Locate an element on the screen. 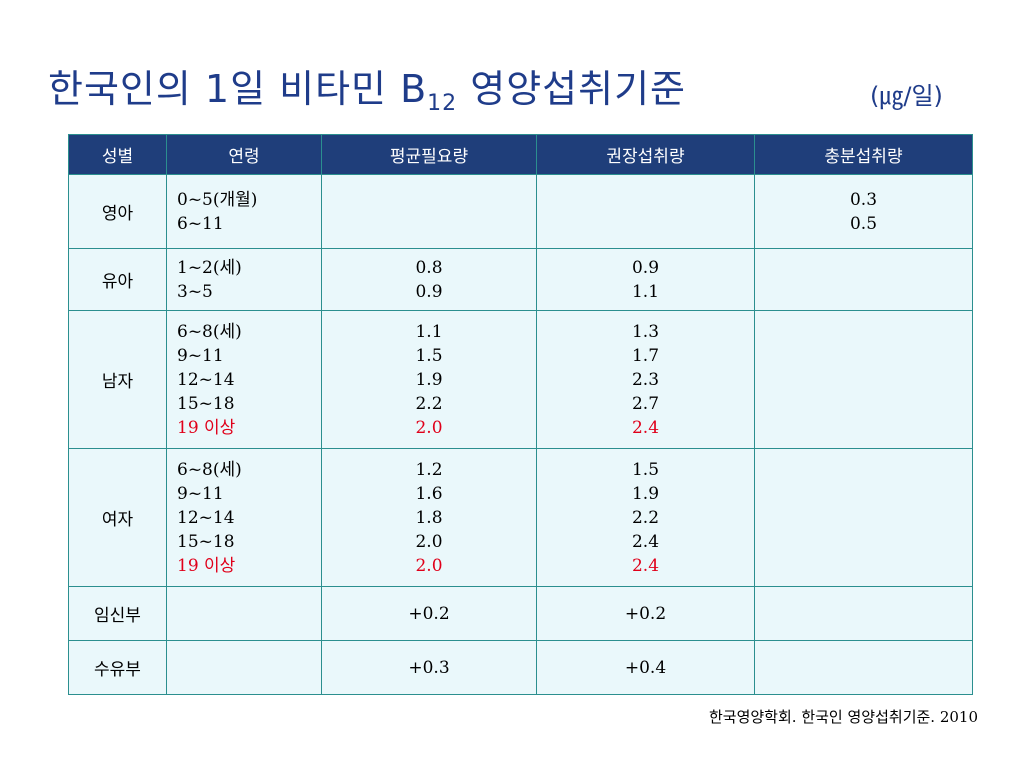  rni-value: +0.2 is located at coordinates (645, 613).